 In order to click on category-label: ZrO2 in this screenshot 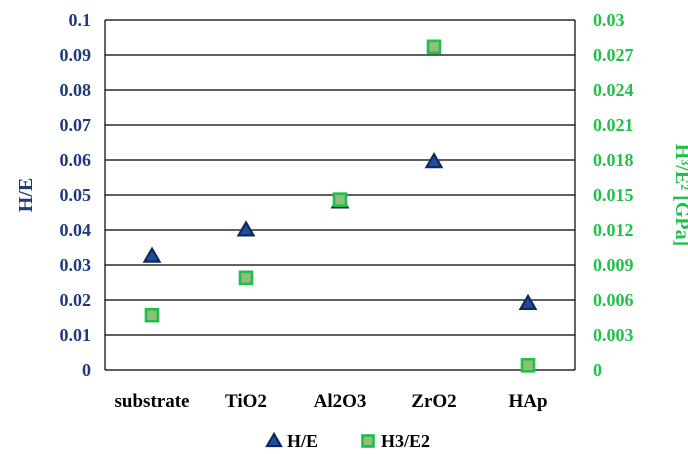, I will do `click(433, 401)`.